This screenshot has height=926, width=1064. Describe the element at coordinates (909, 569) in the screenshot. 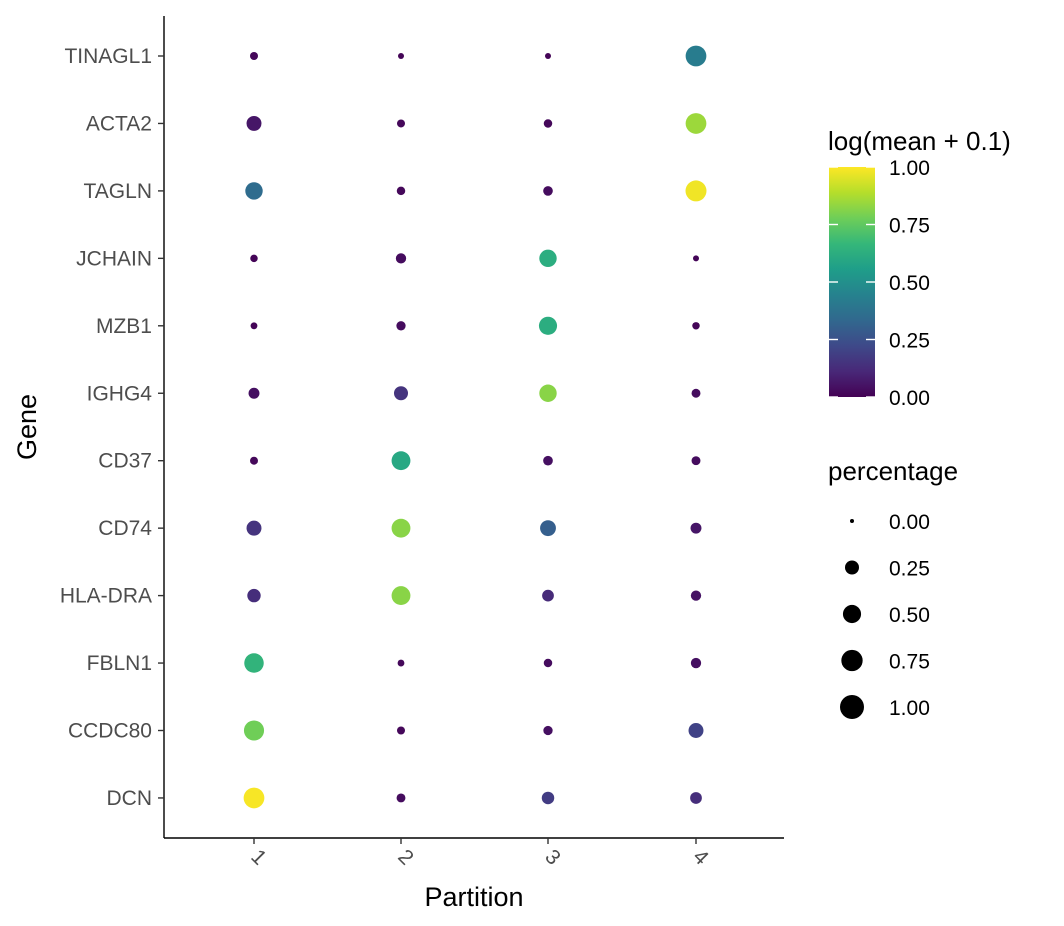

I see `size-legend-label: 0.25` at that location.